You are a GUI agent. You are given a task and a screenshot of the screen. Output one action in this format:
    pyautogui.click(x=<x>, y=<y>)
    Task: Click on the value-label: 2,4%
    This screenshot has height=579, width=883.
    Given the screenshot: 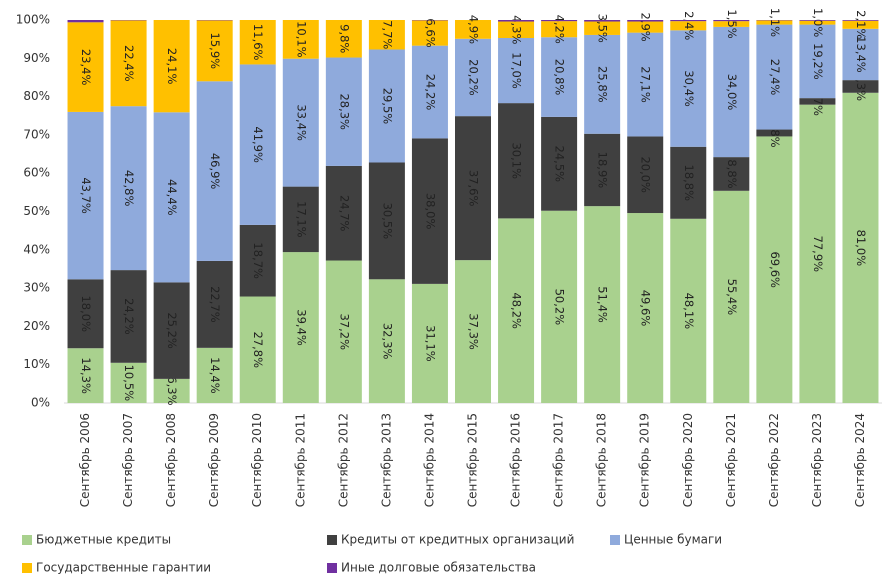 What is the action you would take?
    pyautogui.click(x=689, y=25)
    